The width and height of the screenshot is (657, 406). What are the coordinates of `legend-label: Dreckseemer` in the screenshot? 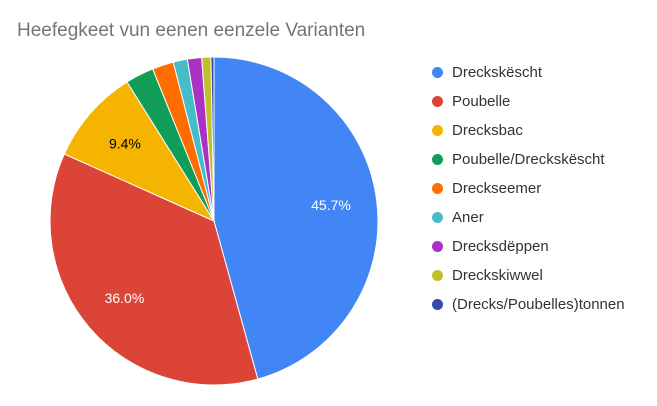 It's located at (497, 188).